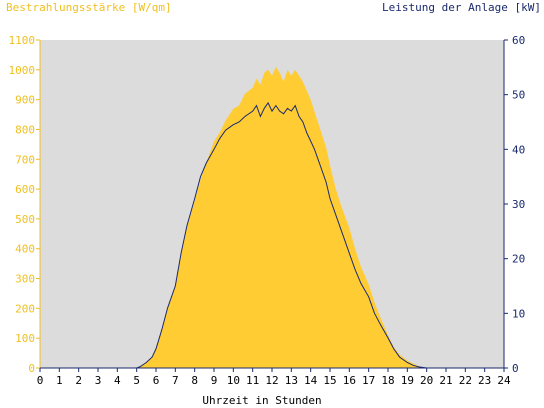  What do you see at coordinates (311, 380) in the screenshot?
I see `x-tick-label: 14` at bounding box center [311, 380].